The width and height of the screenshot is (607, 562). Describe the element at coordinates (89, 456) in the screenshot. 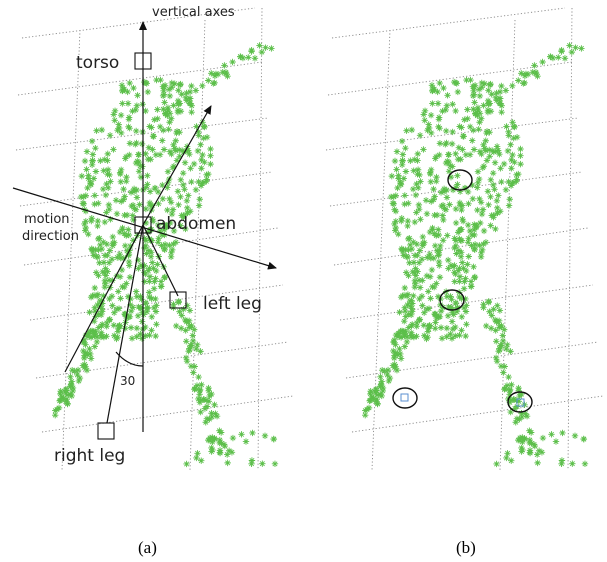

I see `label-right-leg: right leg` at that location.